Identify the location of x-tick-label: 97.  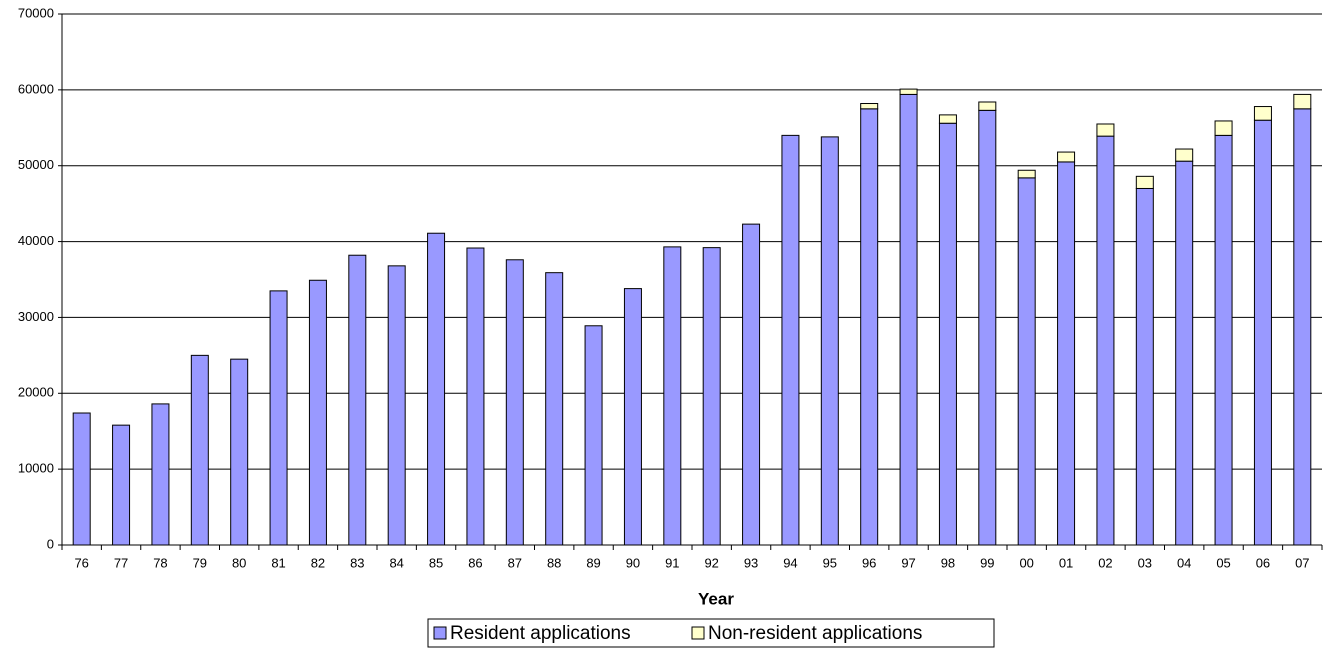
(908, 562).